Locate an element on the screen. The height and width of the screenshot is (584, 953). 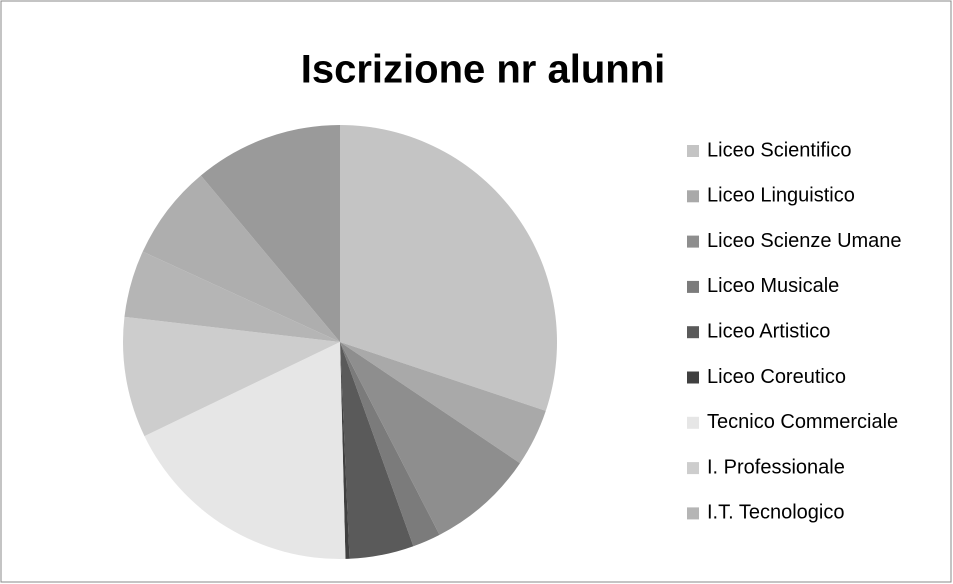
legend-label: Liceo Linguistico is located at coordinates (781, 196).